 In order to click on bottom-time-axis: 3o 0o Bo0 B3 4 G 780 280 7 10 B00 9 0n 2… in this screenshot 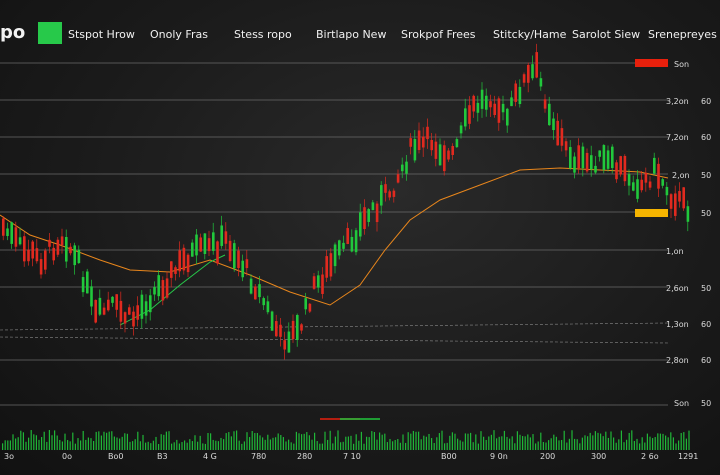, I will do `click(360, 459)`.